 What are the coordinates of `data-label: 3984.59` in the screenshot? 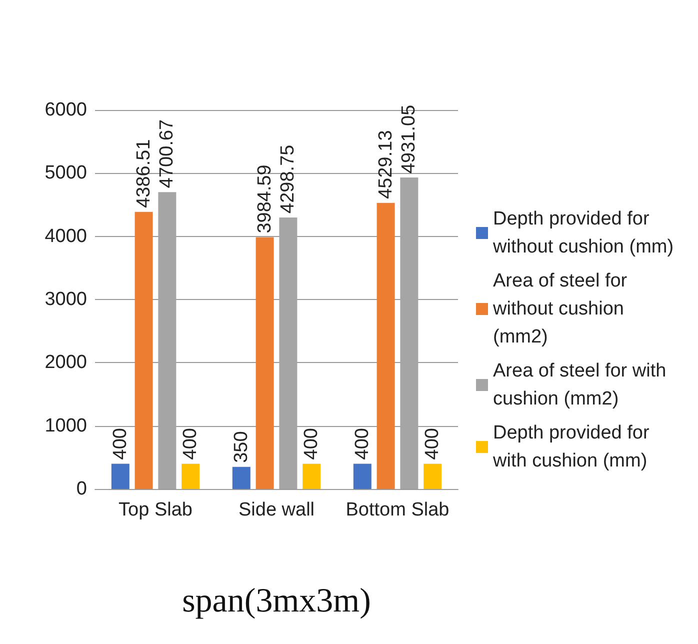 It's located at (265, 199).